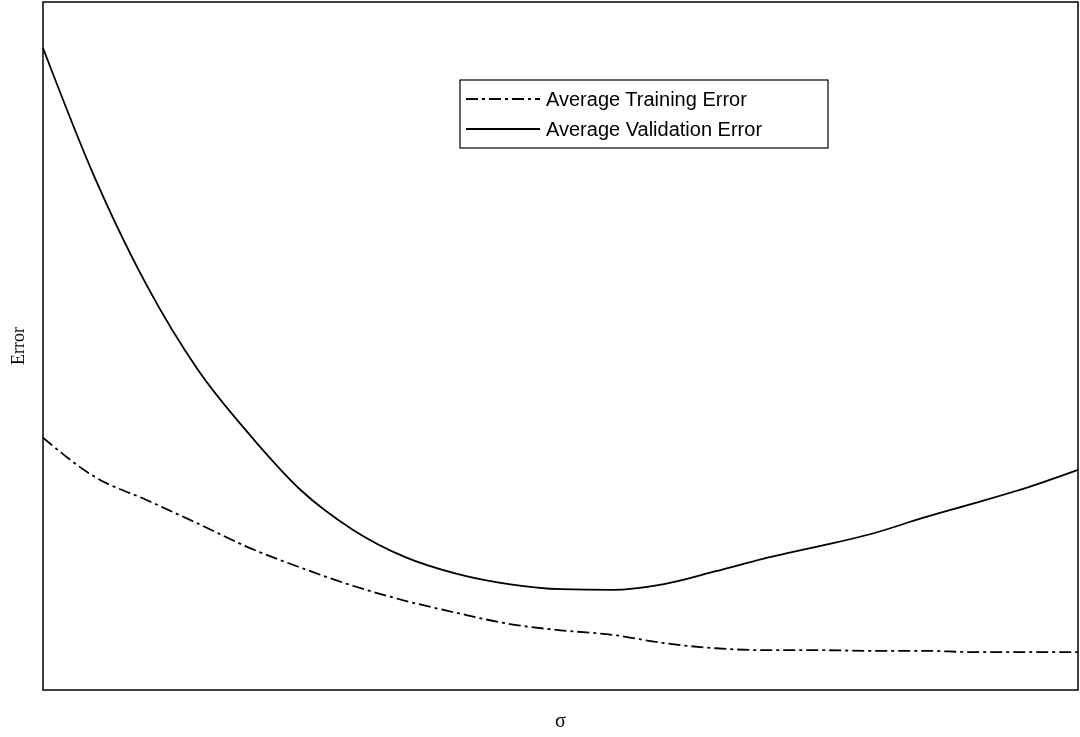  I want to click on legend-label: Average Training Error, so click(647, 99).